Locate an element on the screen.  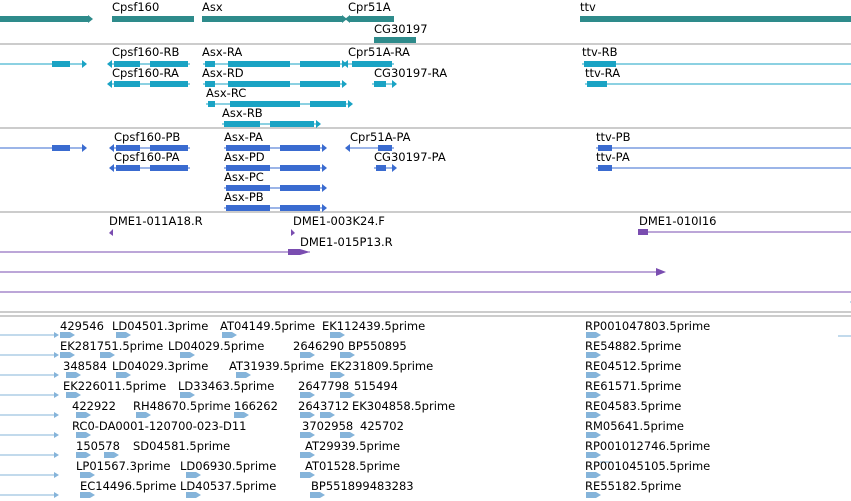
est-label: EK281751.5prime is located at coordinates (112, 346).